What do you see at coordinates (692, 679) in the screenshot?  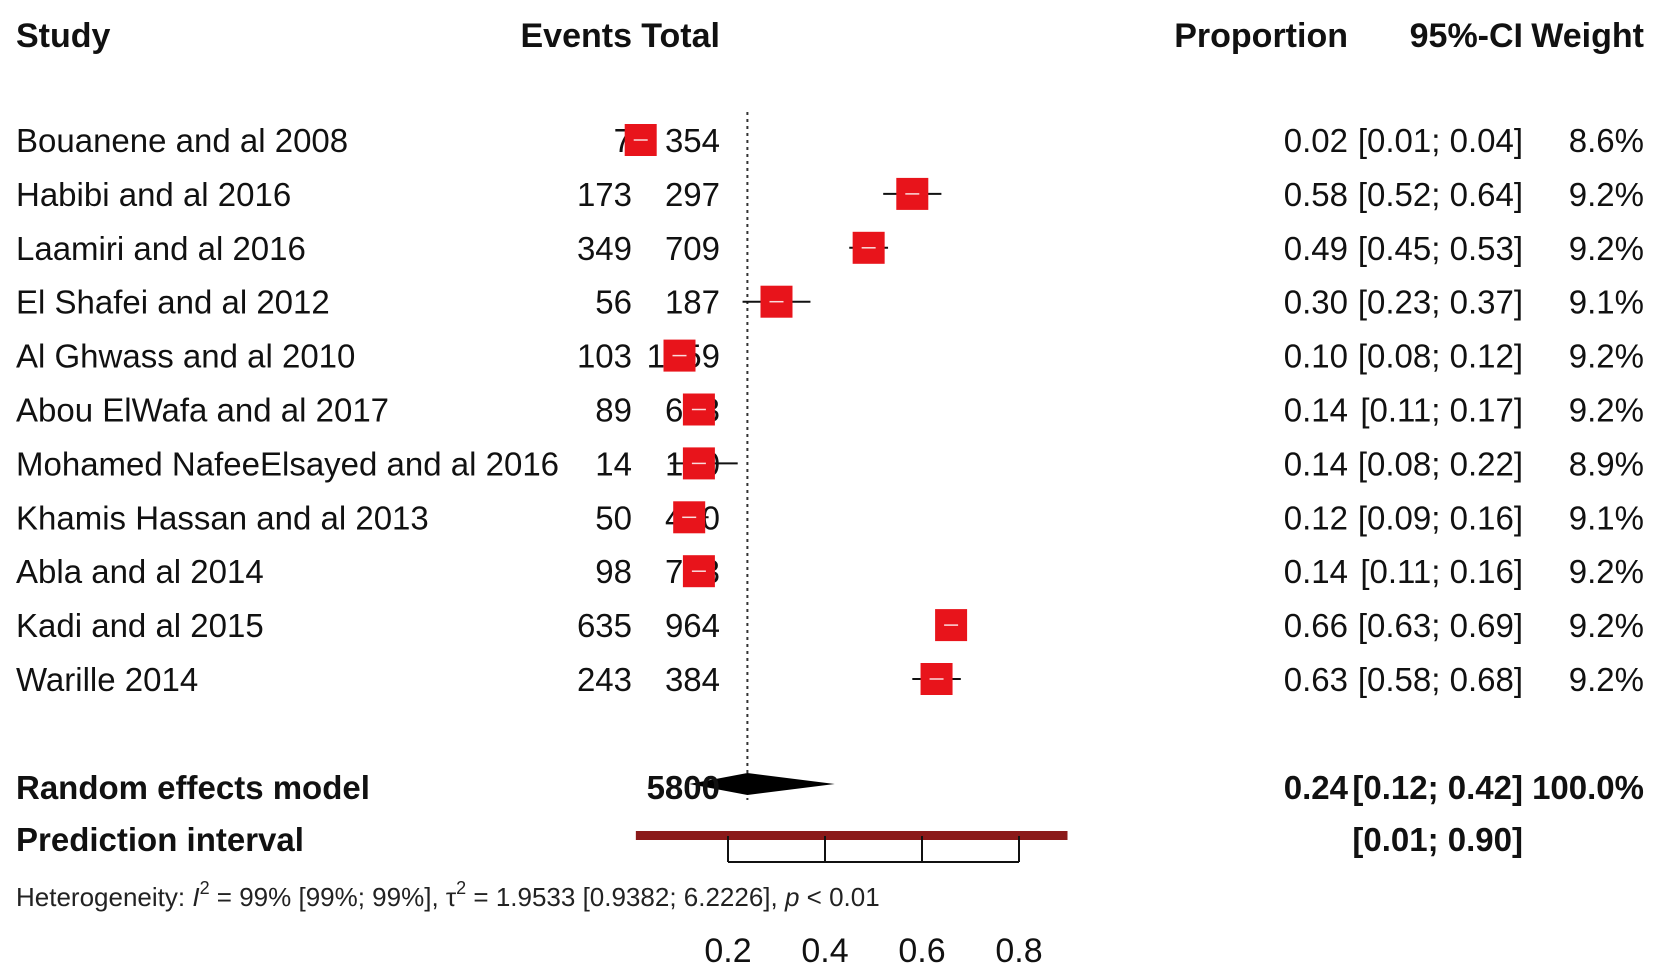 I see `study-total: 384` at bounding box center [692, 679].